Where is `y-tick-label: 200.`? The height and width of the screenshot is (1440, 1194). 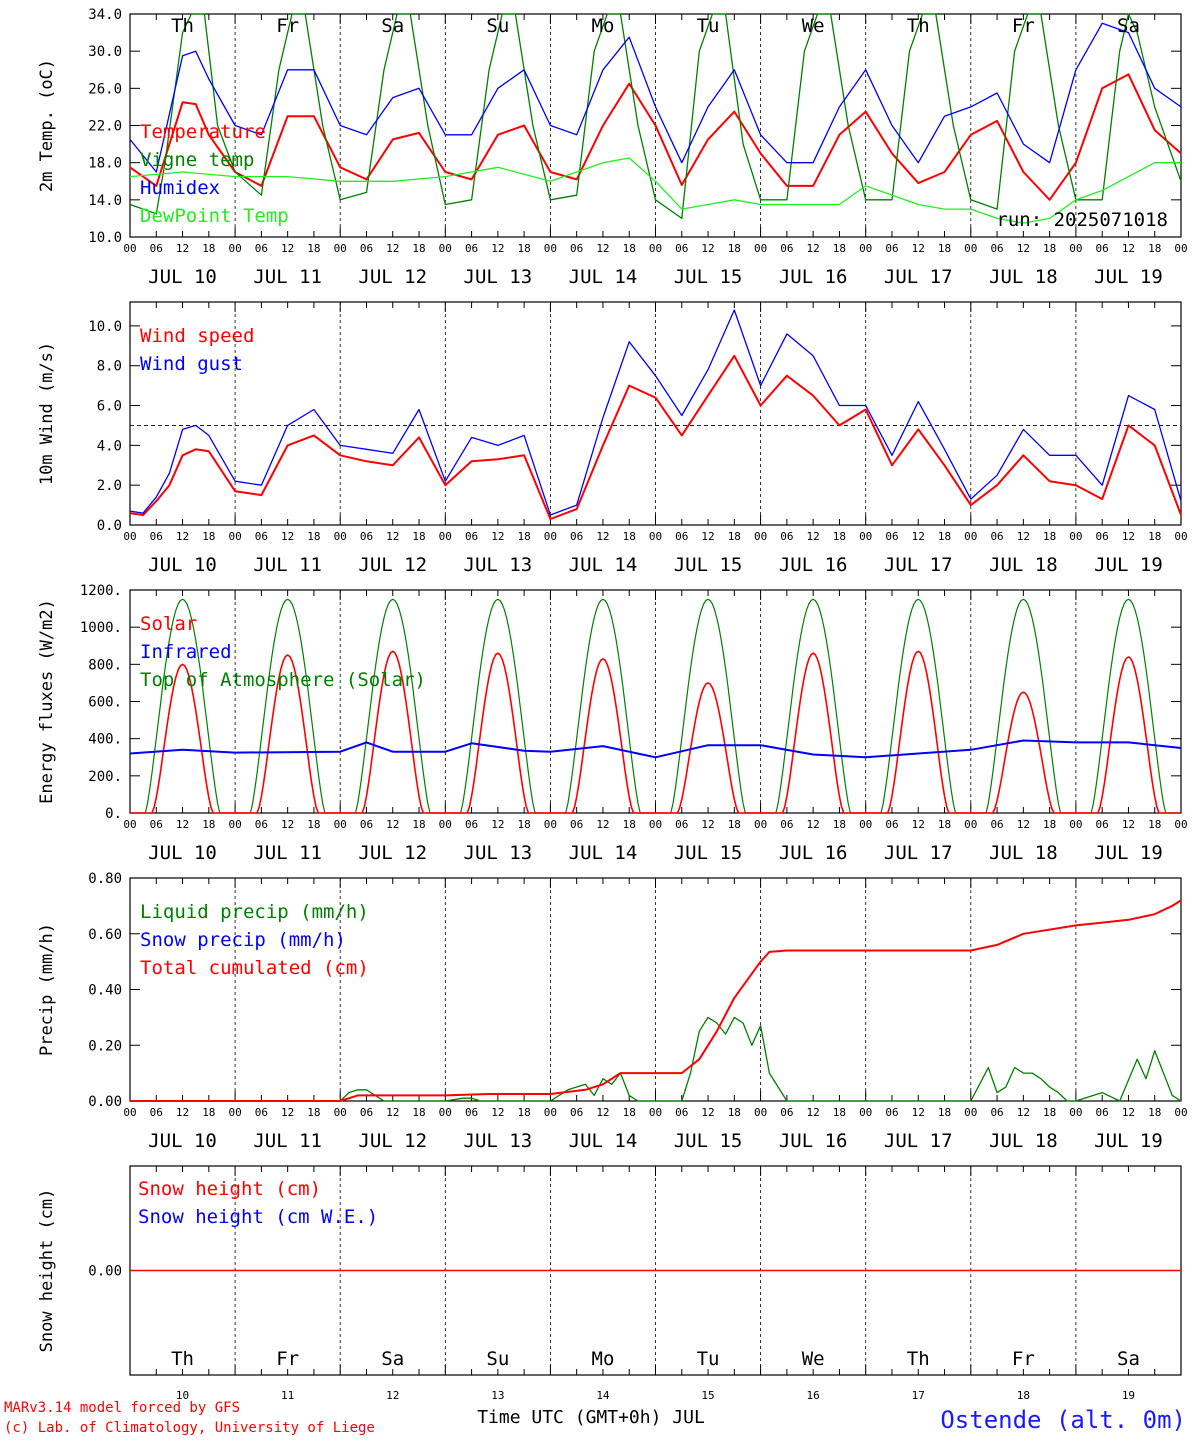 y-tick-label: 200. is located at coordinates (105, 777).